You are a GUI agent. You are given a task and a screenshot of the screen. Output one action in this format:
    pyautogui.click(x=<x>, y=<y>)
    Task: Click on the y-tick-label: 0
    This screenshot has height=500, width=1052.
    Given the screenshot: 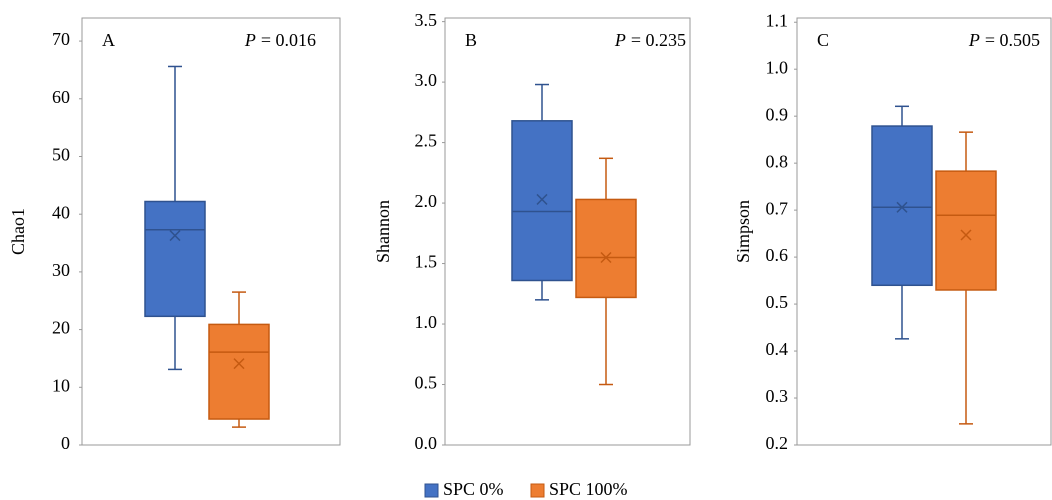 What is the action you would take?
    pyautogui.click(x=65, y=443)
    